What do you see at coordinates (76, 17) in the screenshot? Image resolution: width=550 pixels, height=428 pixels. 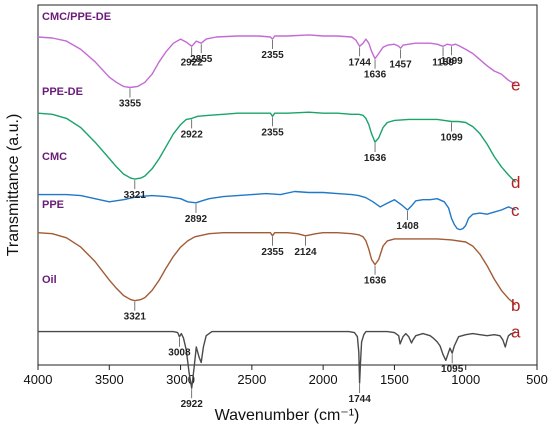 I see `series-name-e: CMC/PPE-DE` at bounding box center [76, 17].